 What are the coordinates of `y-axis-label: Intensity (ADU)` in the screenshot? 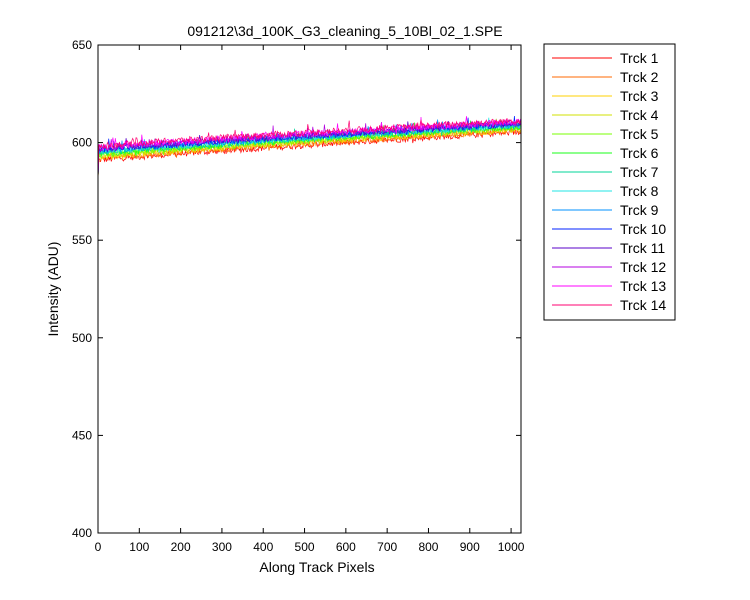 It's located at (53, 289).